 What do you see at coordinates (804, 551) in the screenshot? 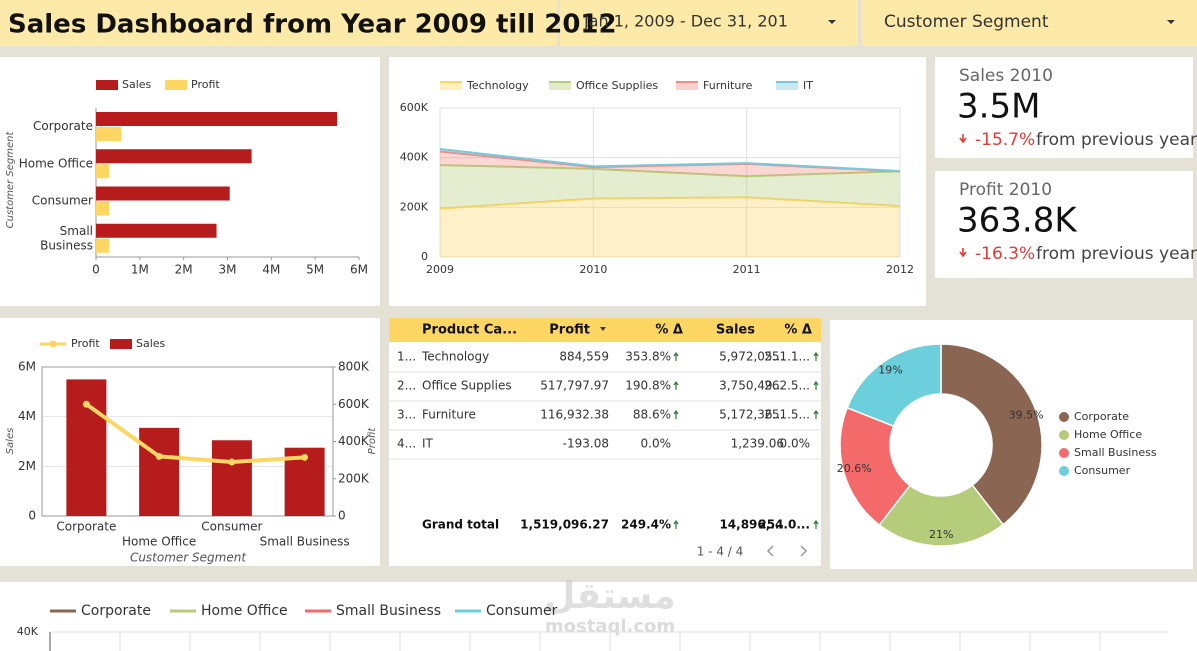
I see `next-page` at bounding box center [804, 551].